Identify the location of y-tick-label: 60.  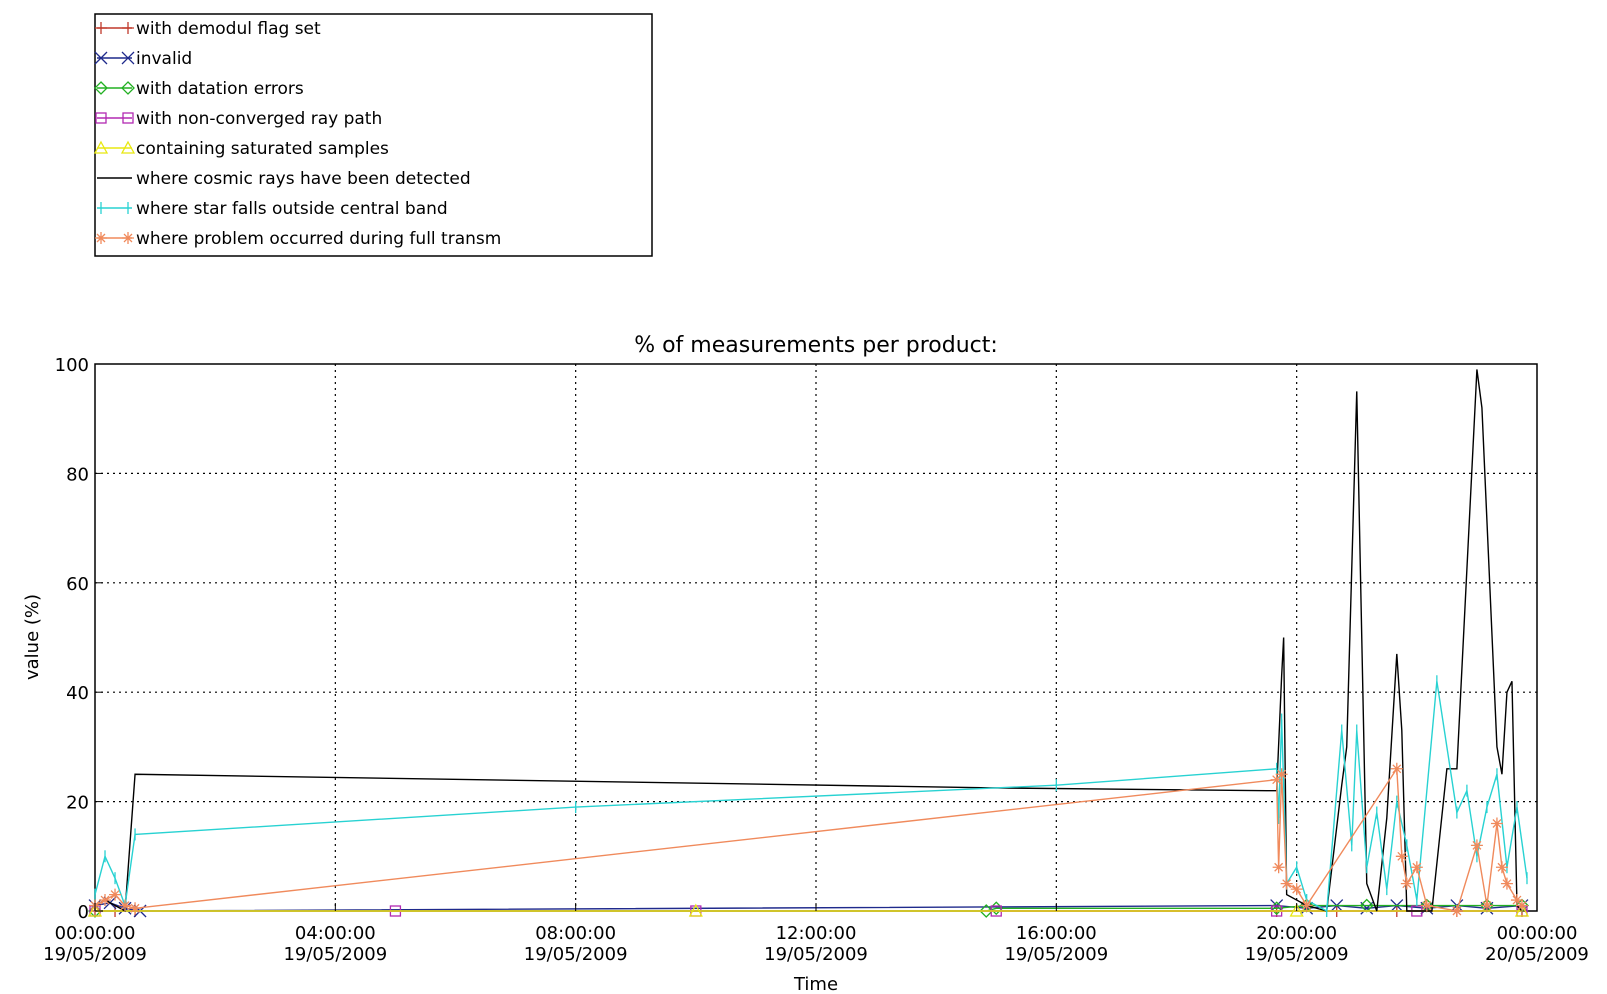
(77, 584).